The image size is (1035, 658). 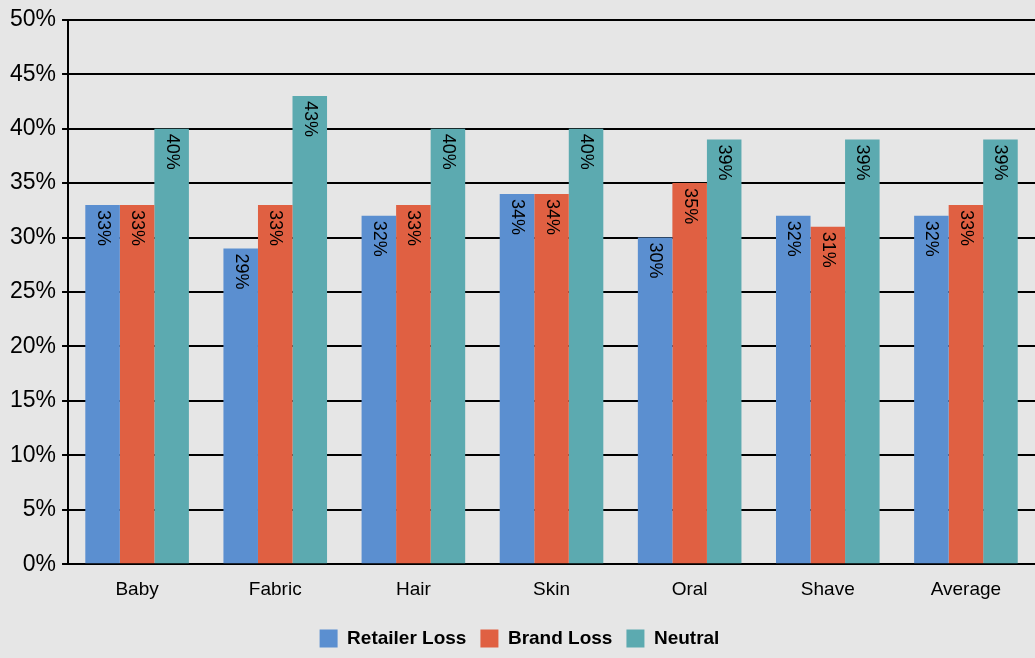 I want to click on x-tick-label: Hair, so click(x=413, y=588).